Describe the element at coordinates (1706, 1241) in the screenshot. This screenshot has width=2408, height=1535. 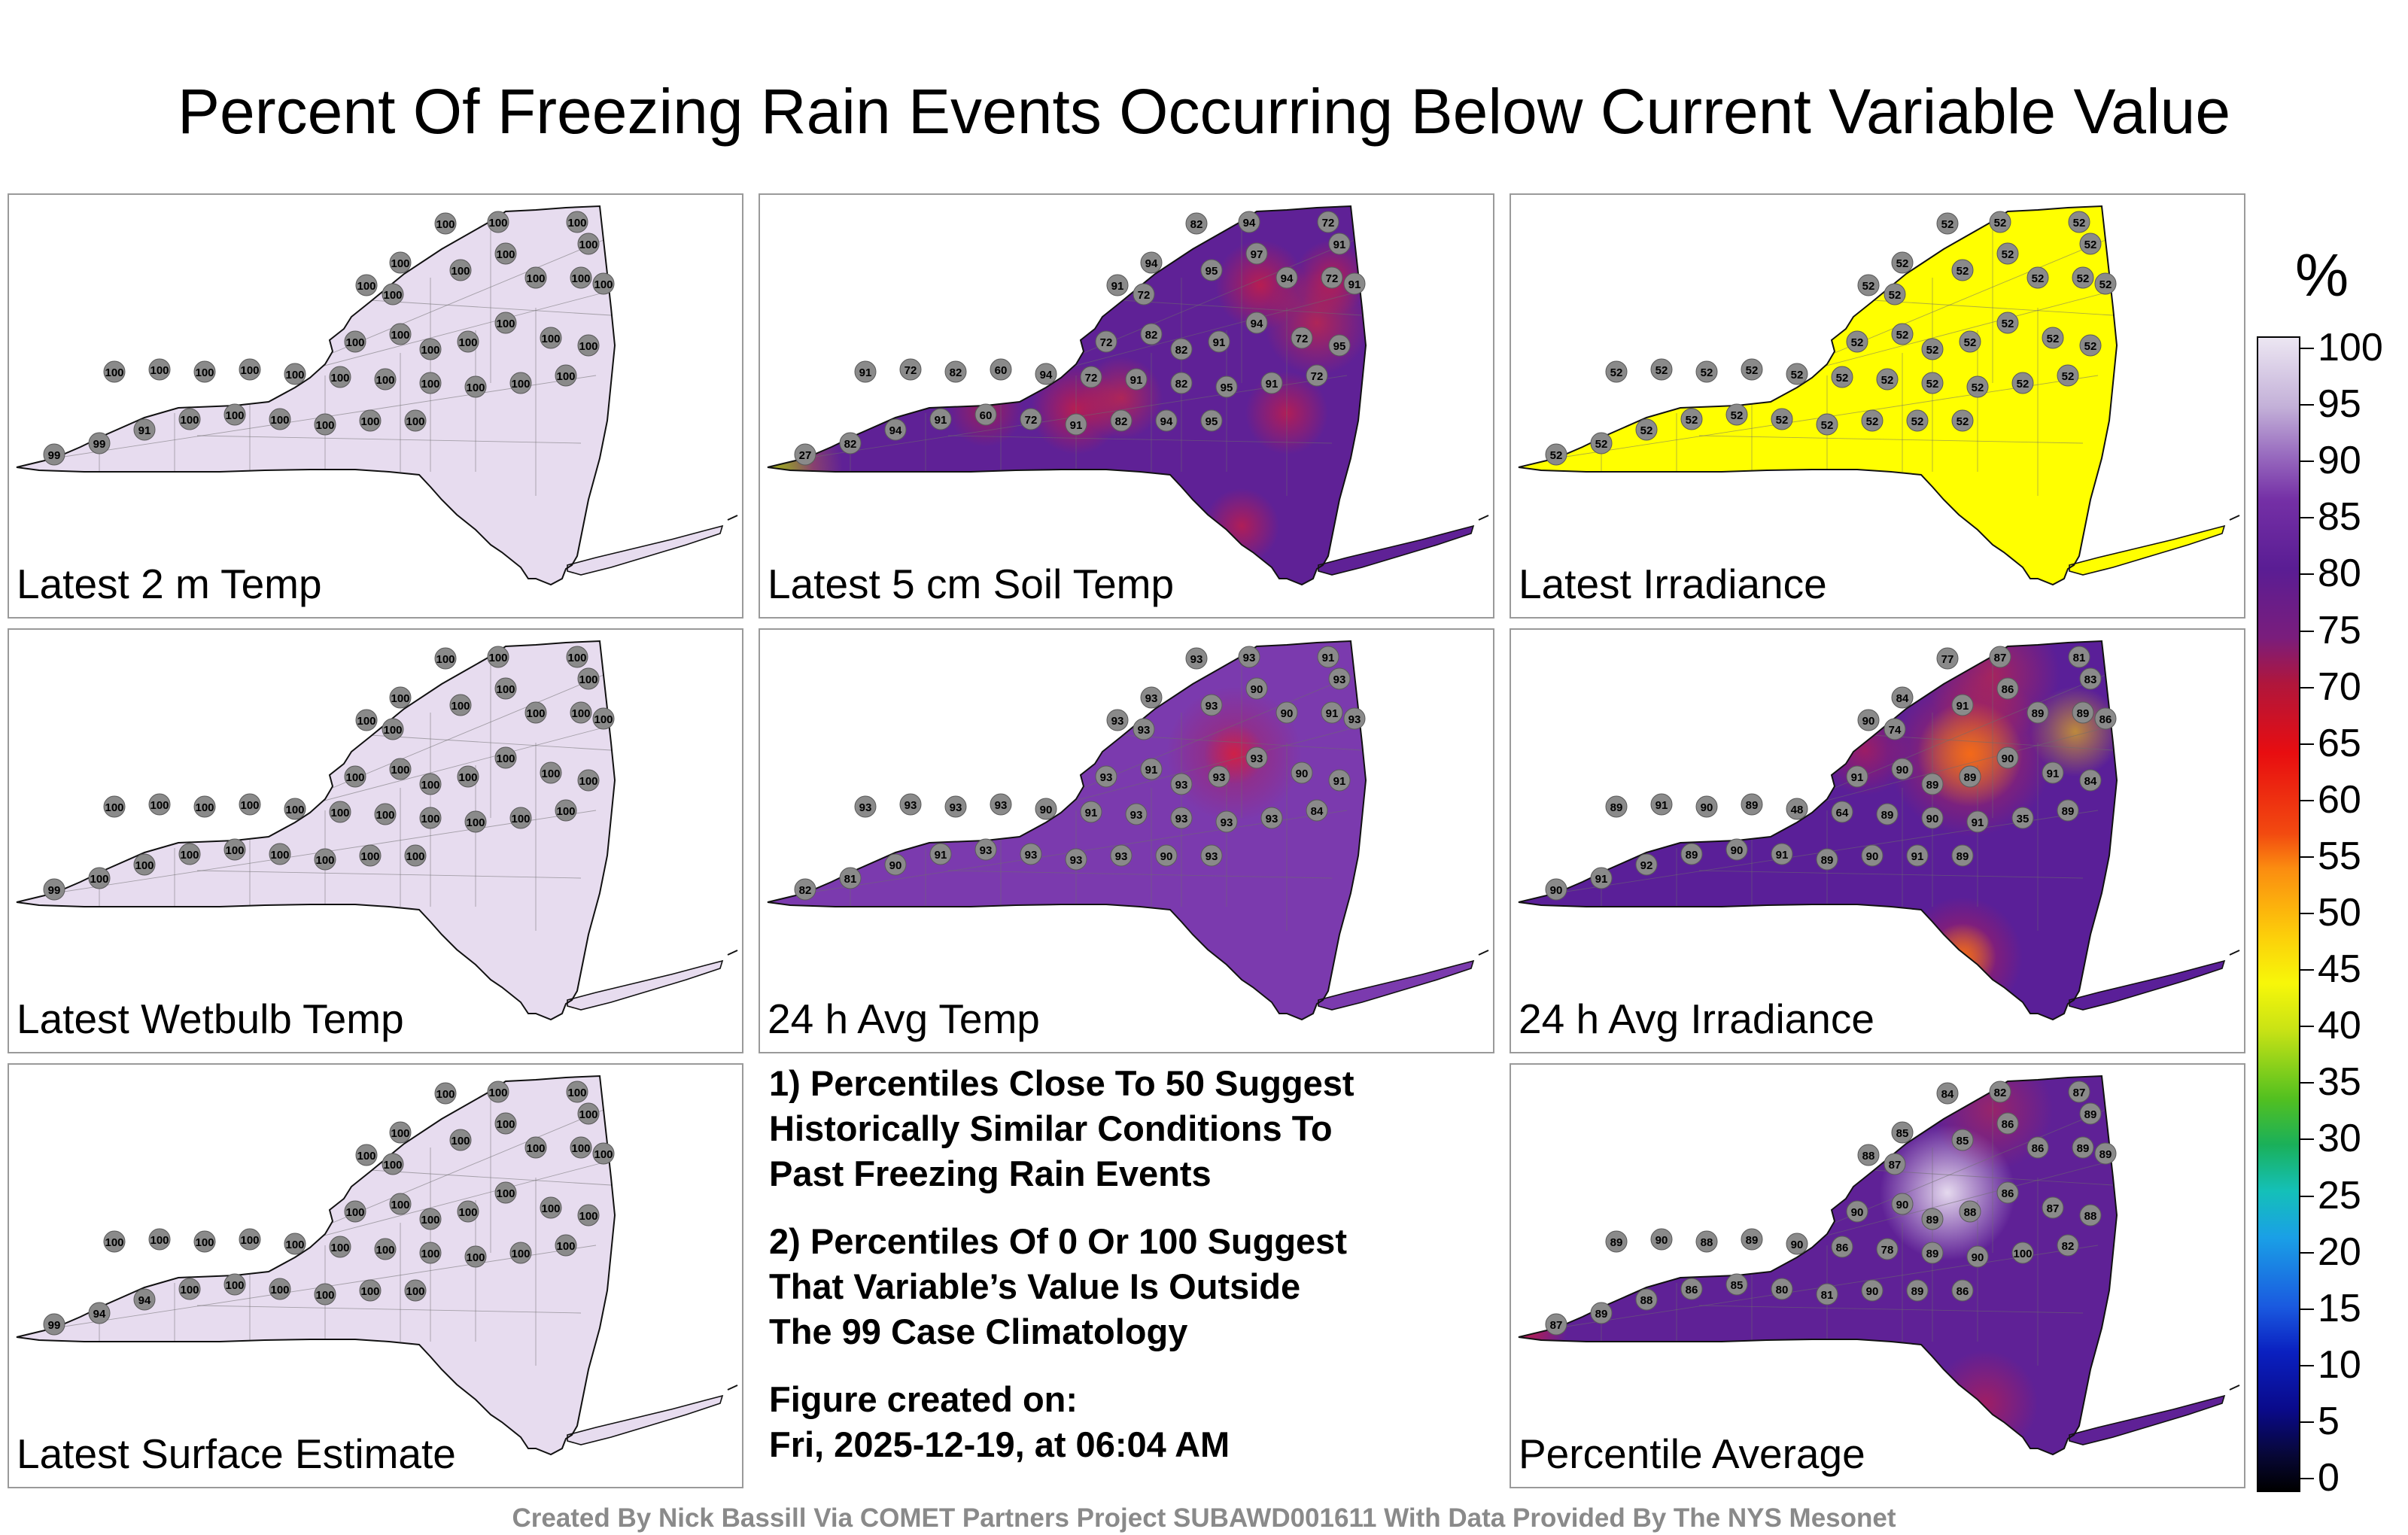
I see `station-marker: 88` at that location.